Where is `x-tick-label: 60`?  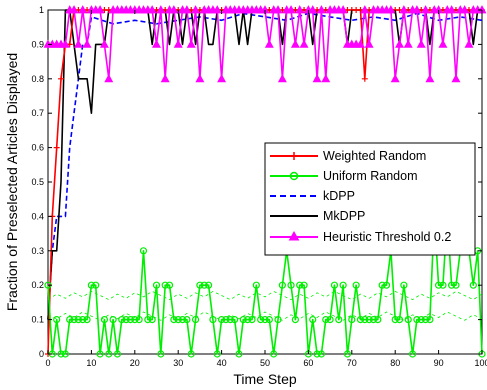 x-tick-label: 60 is located at coordinates (308, 363).